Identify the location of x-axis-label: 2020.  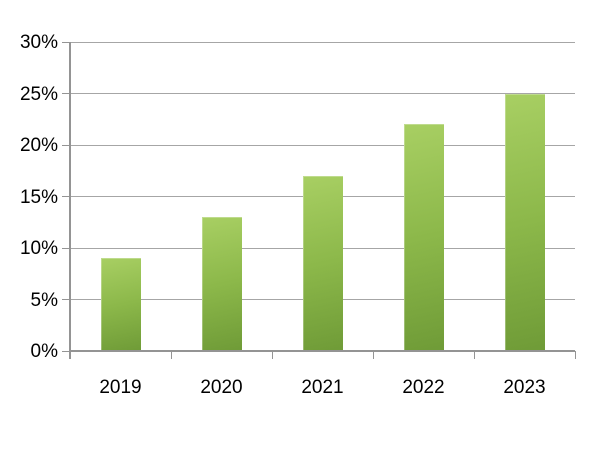
(221, 387).